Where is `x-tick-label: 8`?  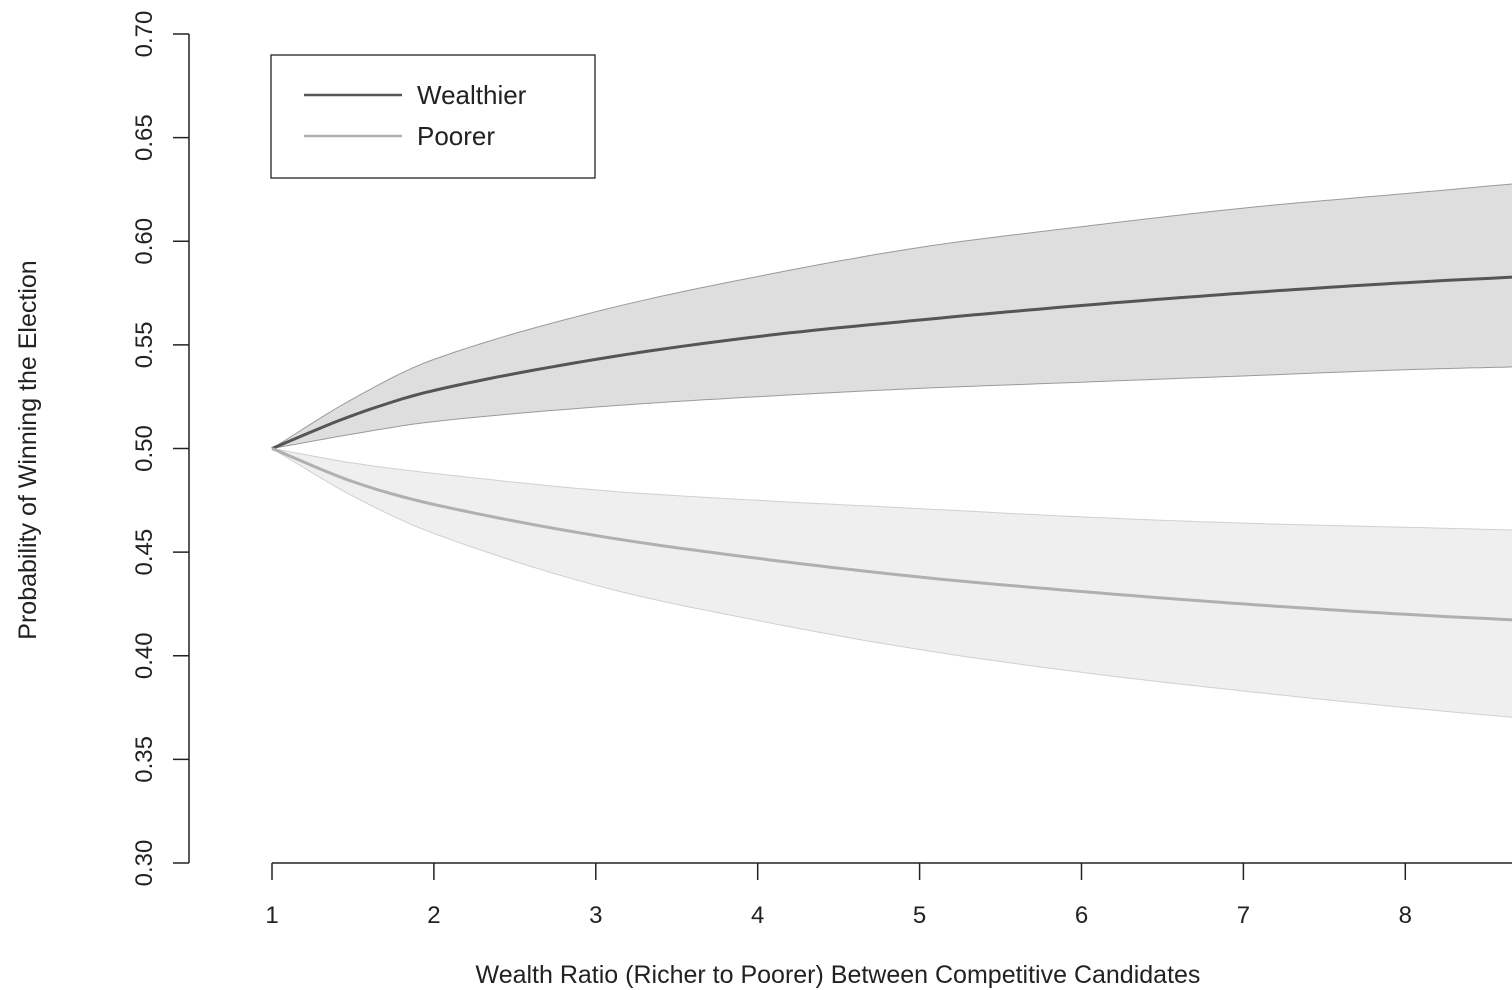 x-tick-label: 8 is located at coordinates (1405, 915).